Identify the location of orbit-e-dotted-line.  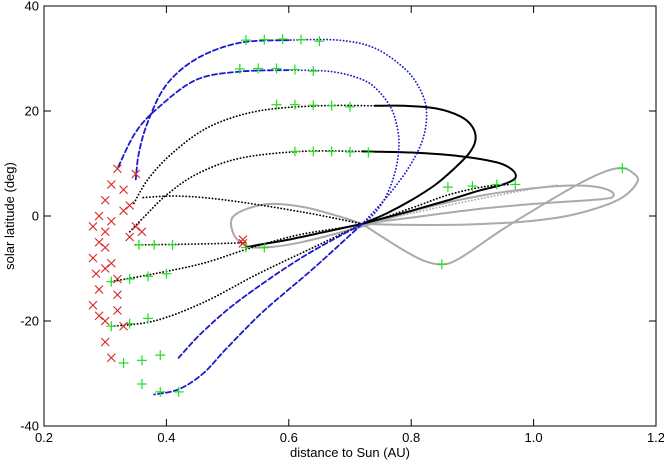
(237, 275).